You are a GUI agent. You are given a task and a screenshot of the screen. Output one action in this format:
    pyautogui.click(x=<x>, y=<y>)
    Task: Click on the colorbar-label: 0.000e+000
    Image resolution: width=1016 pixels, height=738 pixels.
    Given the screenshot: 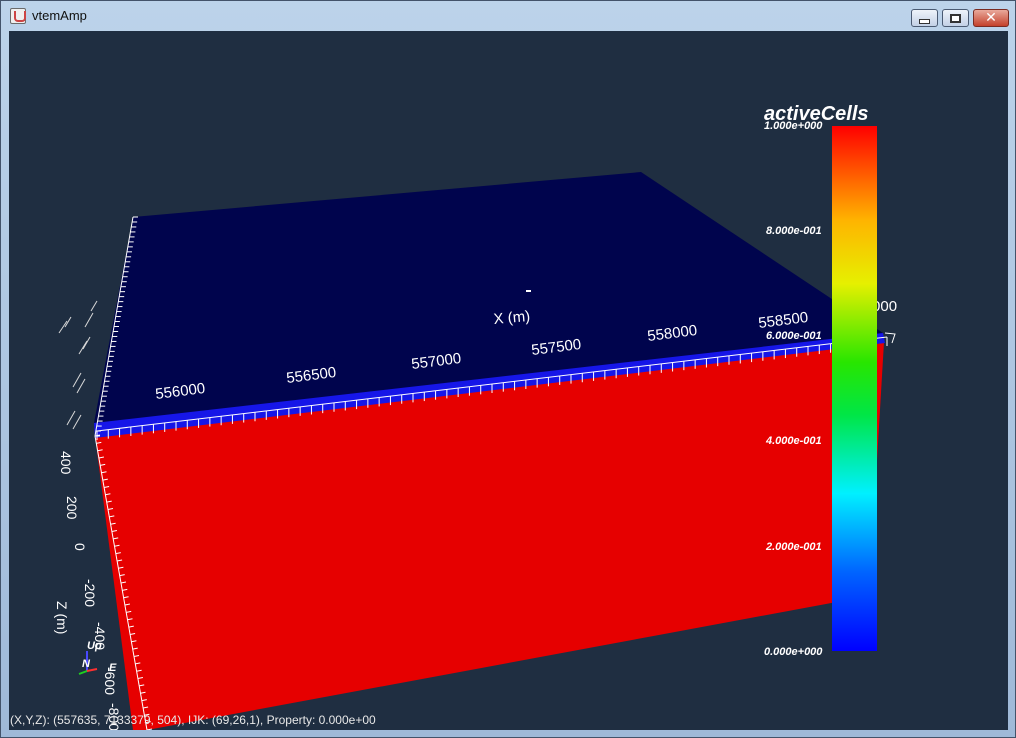 What is the action you would take?
    pyautogui.click(x=793, y=652)
    